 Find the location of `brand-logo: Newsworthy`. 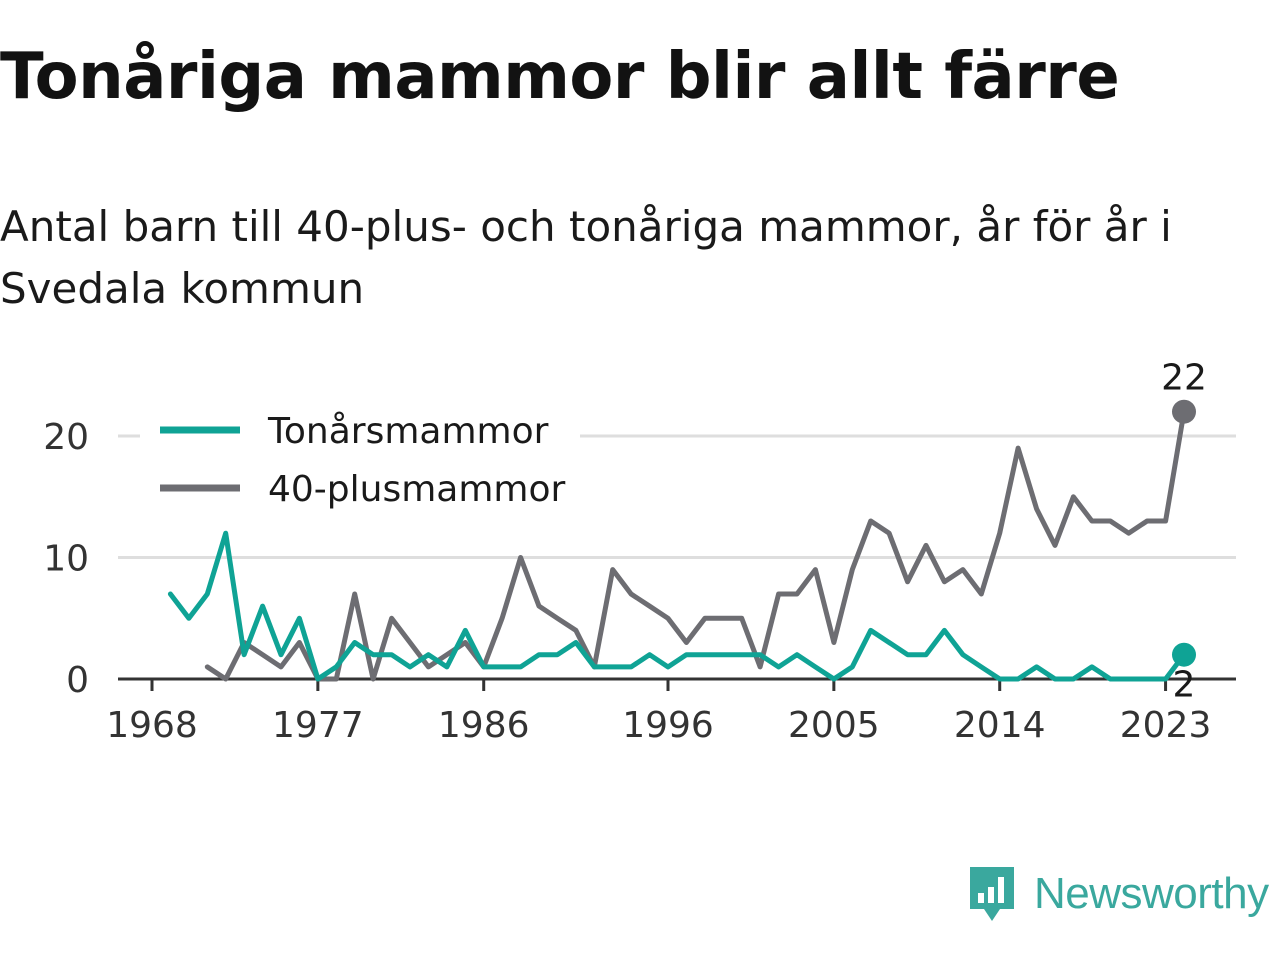

brand-logo: Newsworthy is located at coordinates (1117, 894).